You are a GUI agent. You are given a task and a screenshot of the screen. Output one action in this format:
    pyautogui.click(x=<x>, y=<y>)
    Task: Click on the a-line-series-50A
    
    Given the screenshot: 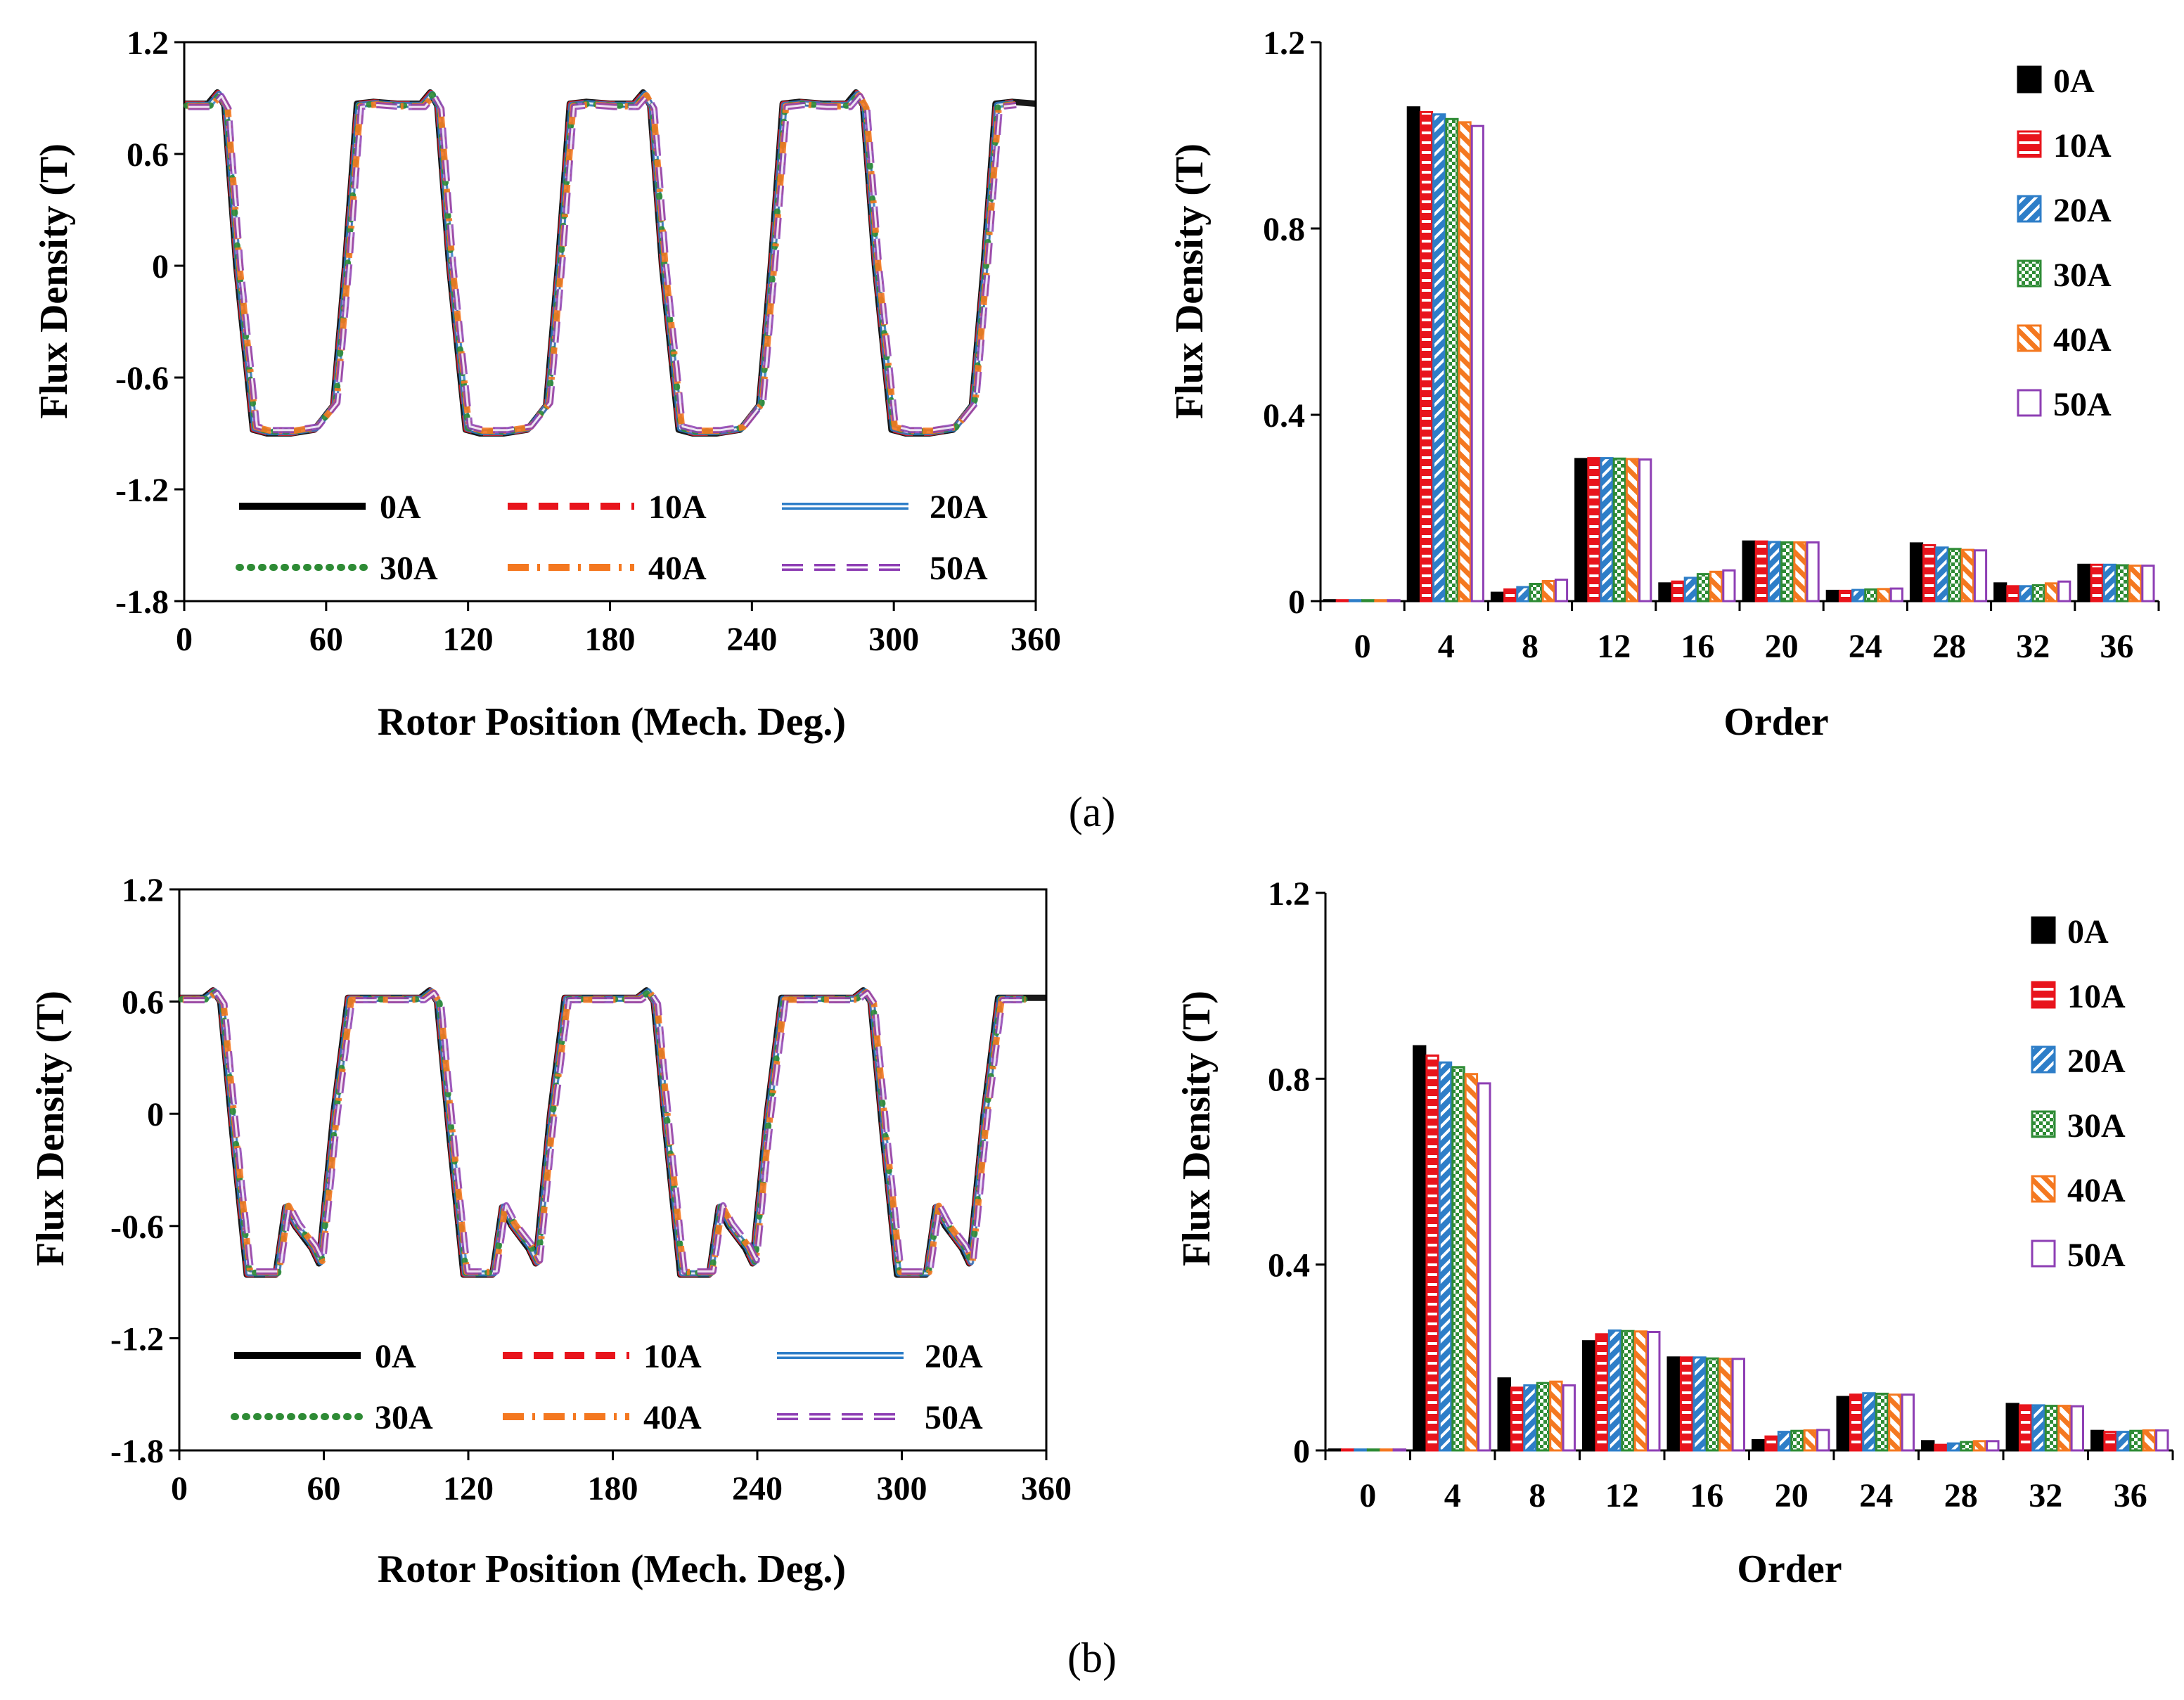 What is the action you would take?
    pyautogui.click(x=602, y=263)
    